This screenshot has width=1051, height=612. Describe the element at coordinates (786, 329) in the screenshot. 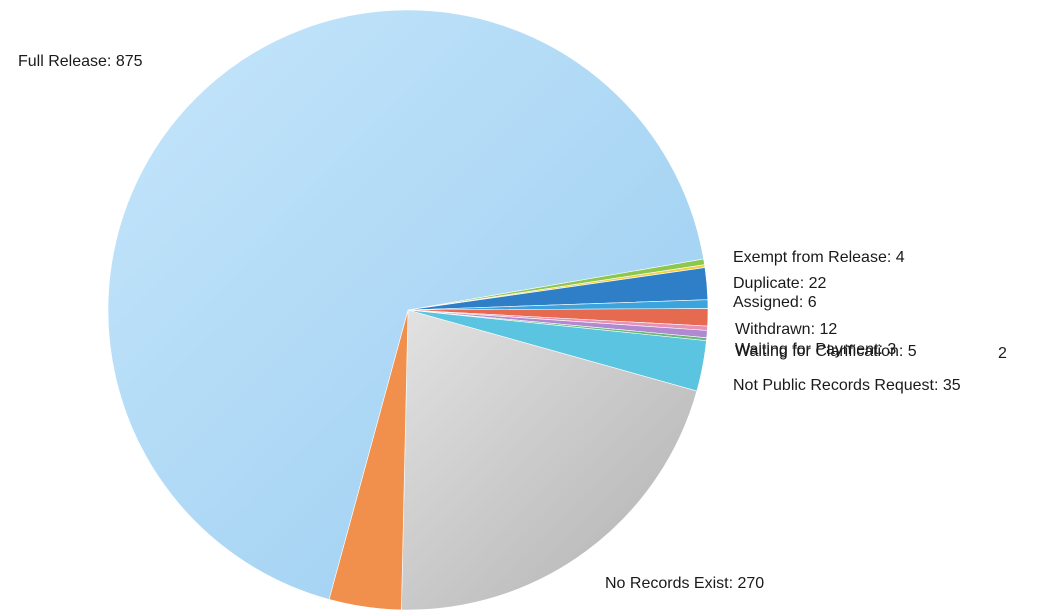

I see `slice-label-withdrawn: Withdrawn: 12` at that location.